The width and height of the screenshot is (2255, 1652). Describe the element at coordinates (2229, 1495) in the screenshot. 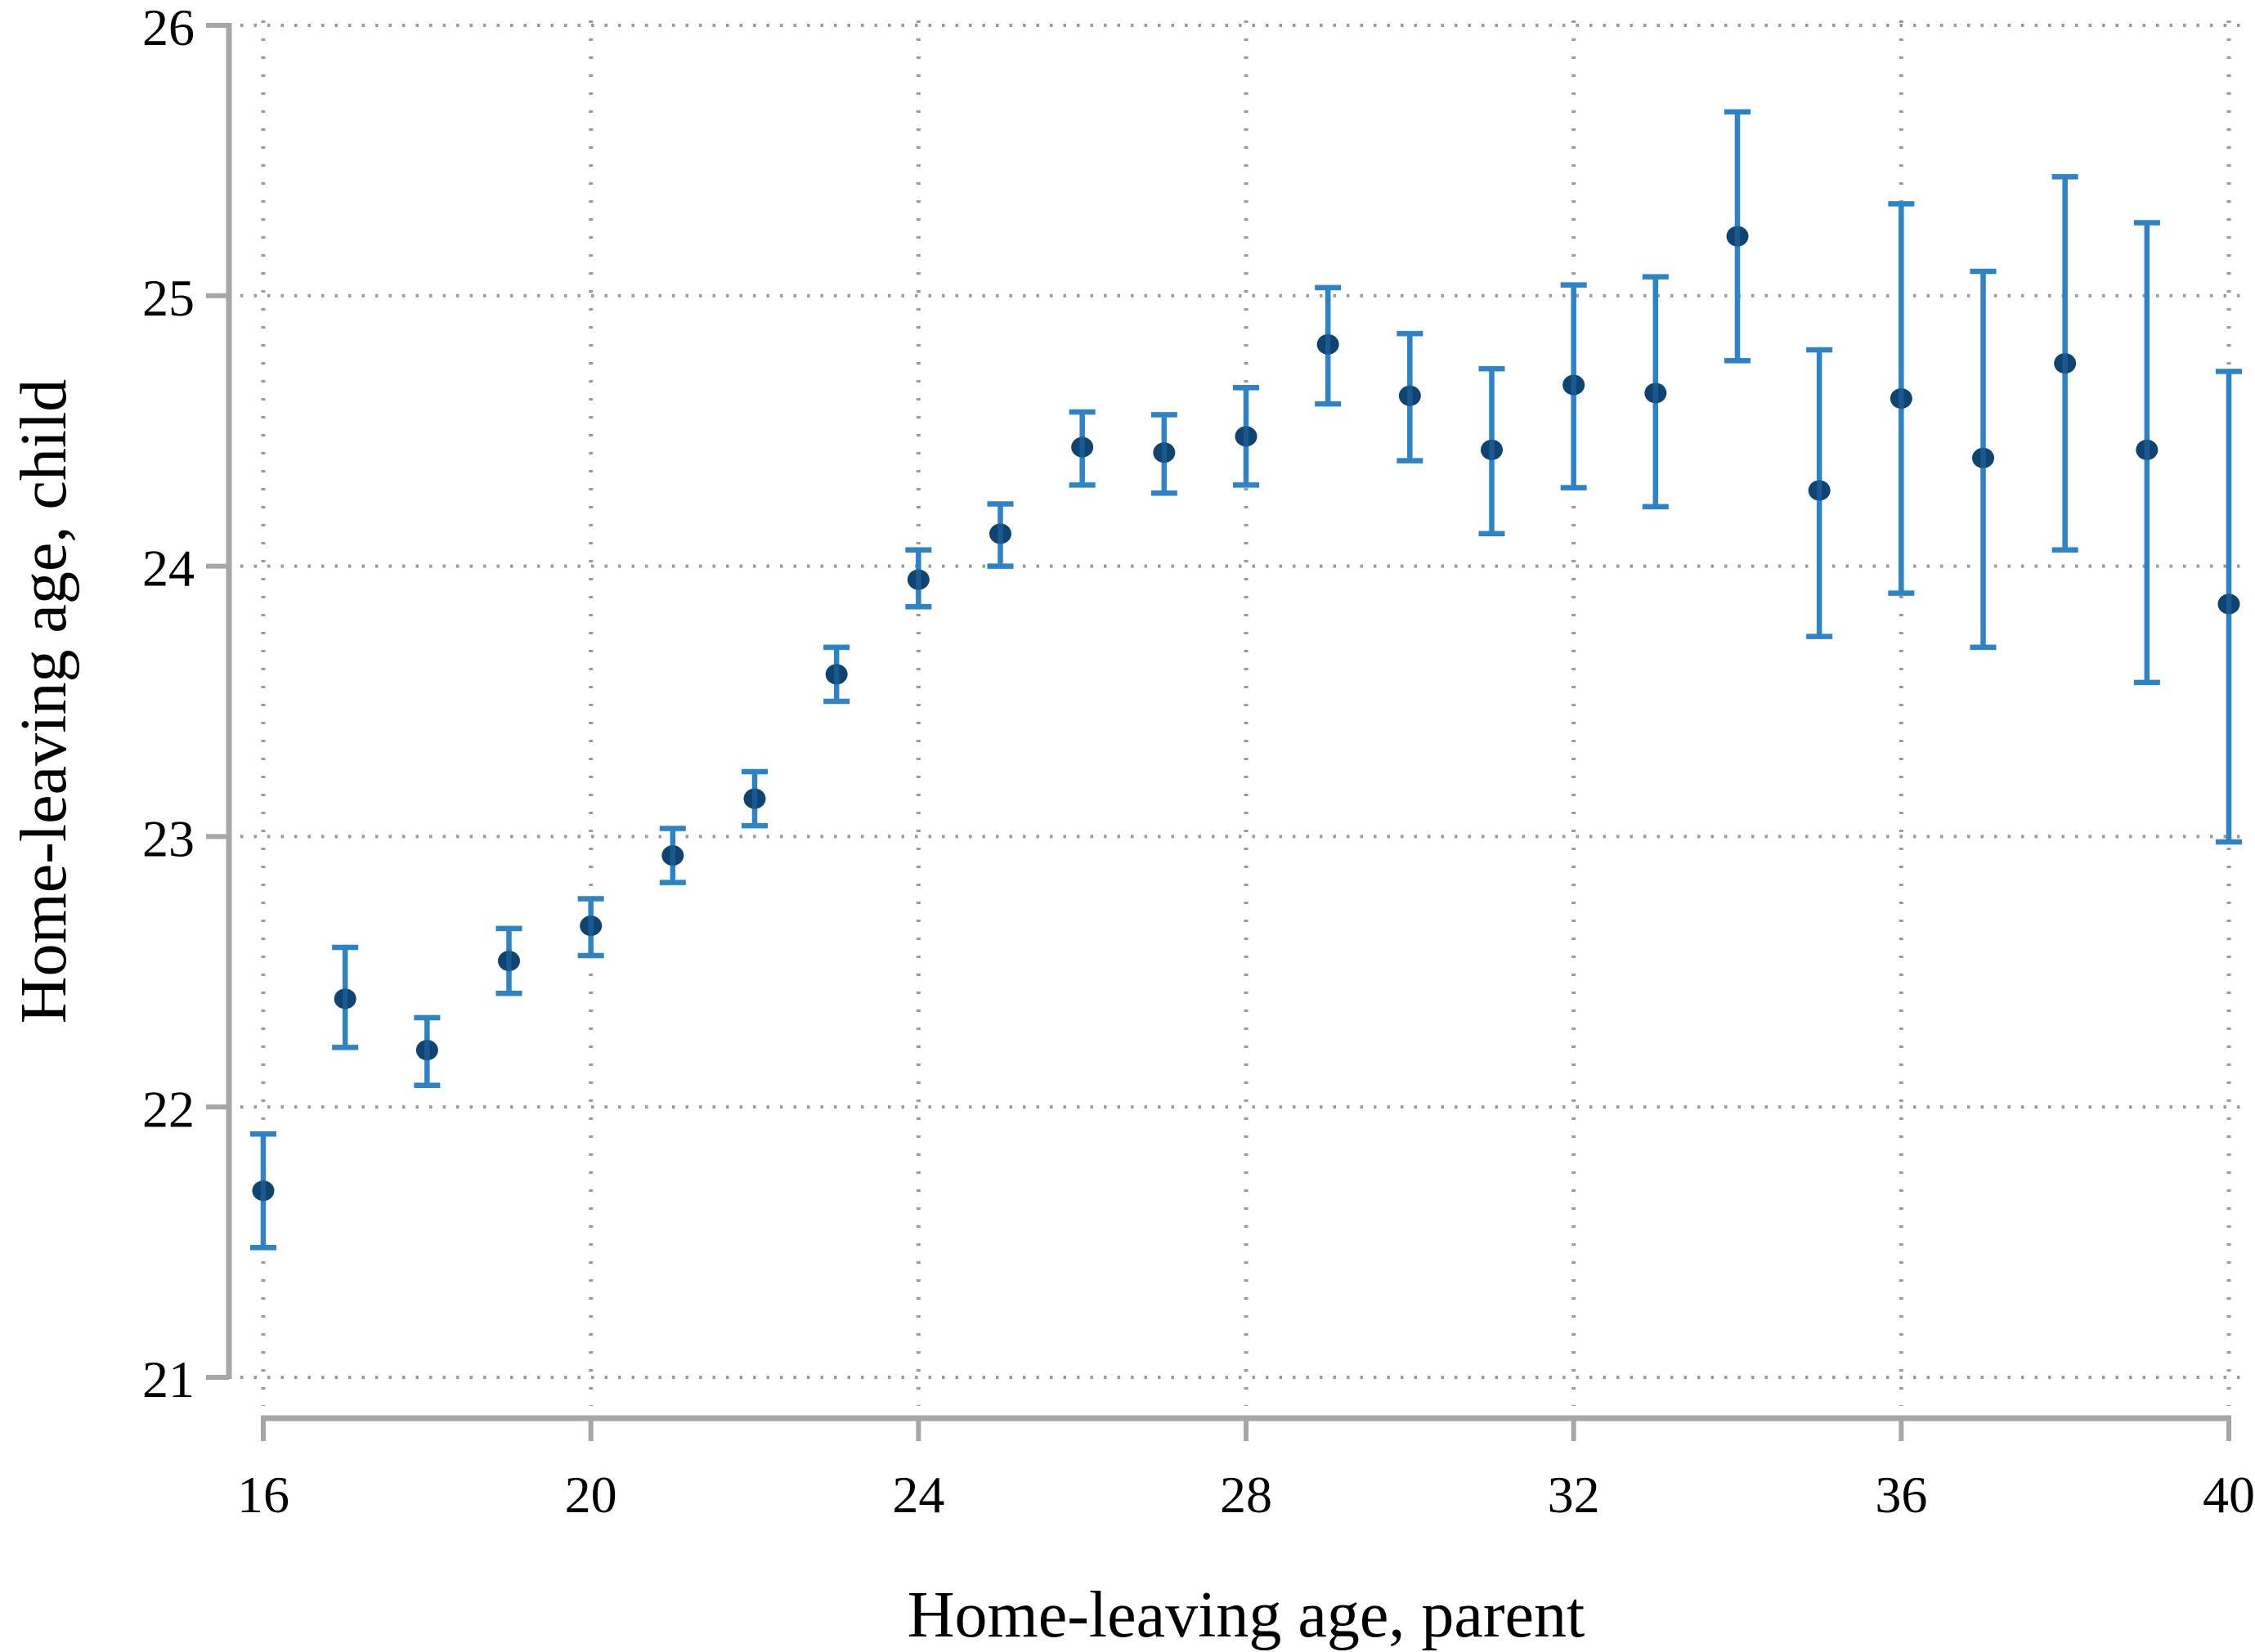

I see `x-tick-label: 40` at that location.